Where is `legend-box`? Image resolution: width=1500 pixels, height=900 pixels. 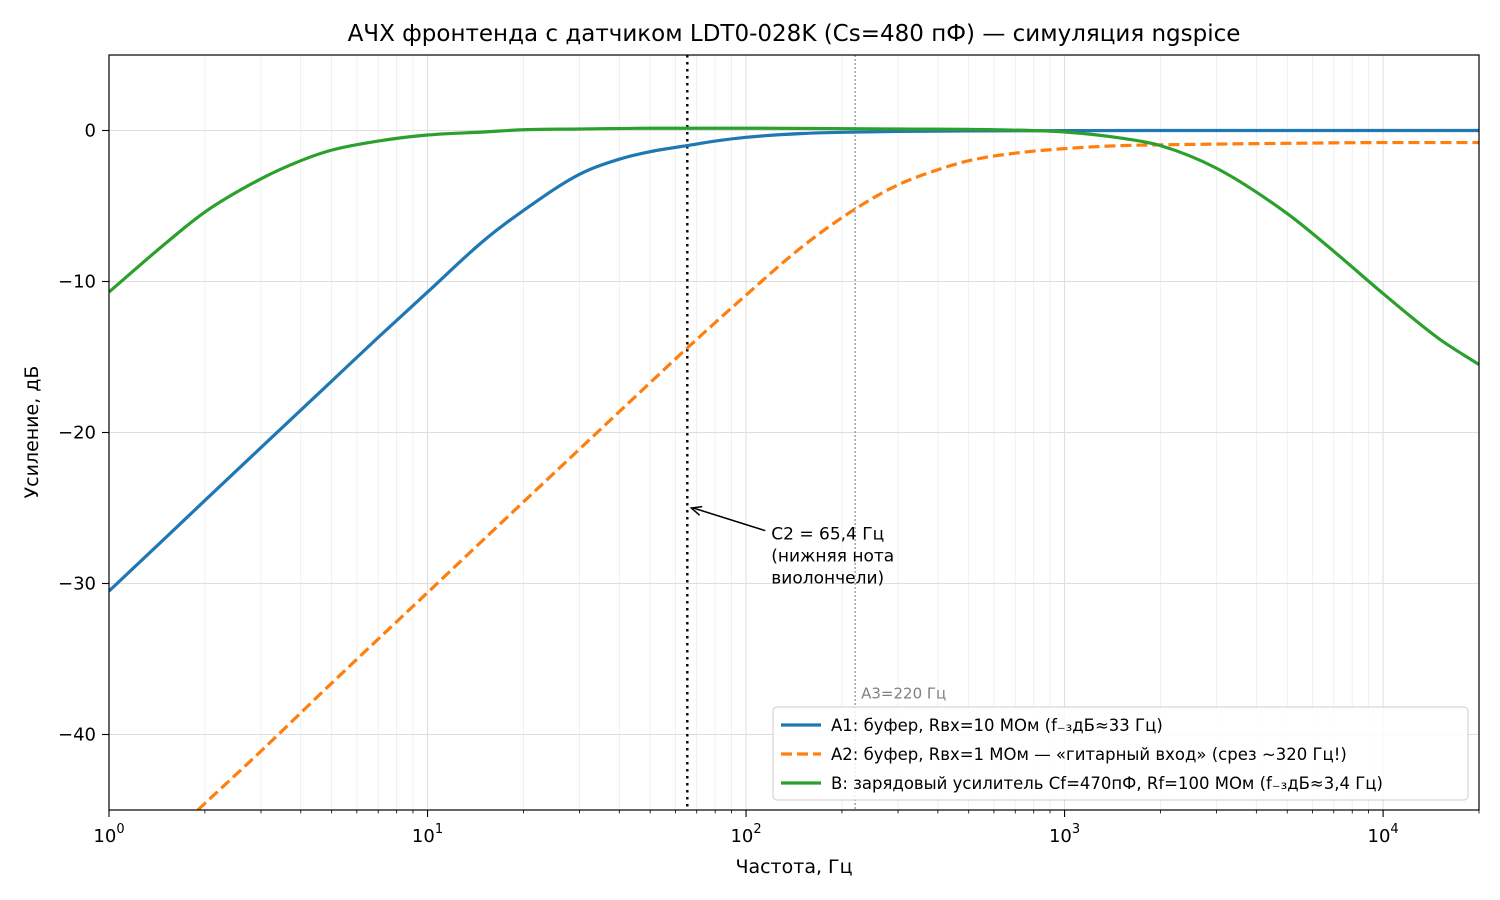 legend-box is located at coordinates (1120, 753).